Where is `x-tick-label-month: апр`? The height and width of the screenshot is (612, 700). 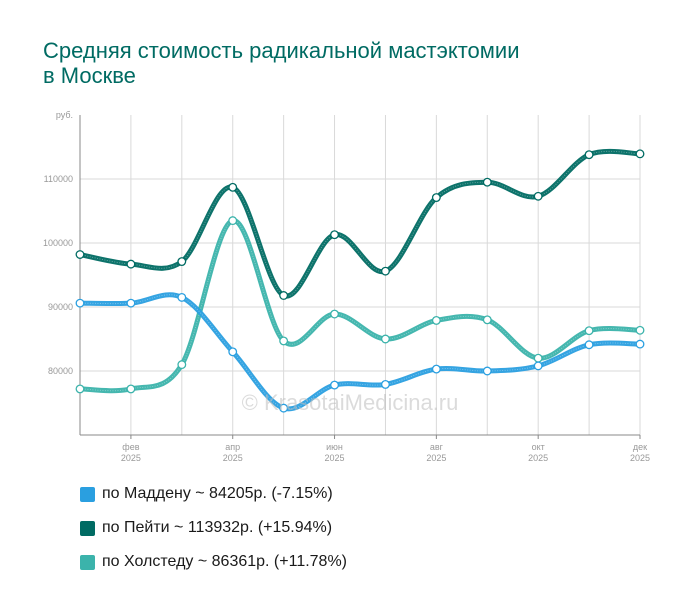 x-tick-label-month: апр is located at coordinates (232, 447).